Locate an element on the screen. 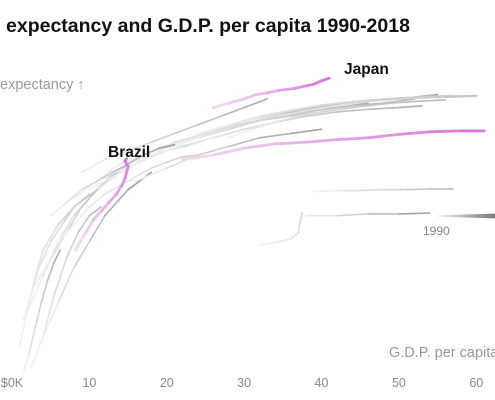 This screenshot has height=400, width=495. x-tick-label: 20 is located at coordinates (167, 383).